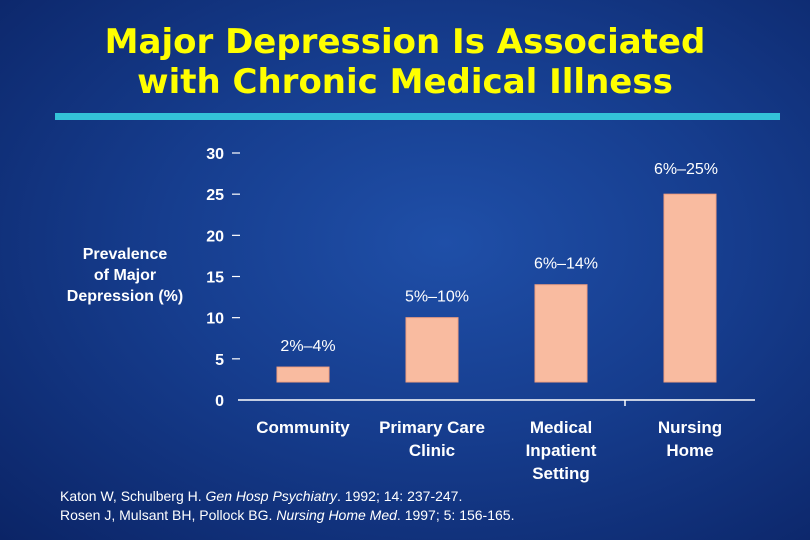 This screenshot has height=540, width=810. What do you see at coordinates (432, 450) in the screenshot?
I see `x-tick-label: Clinic` at bounding box center [432, 450].